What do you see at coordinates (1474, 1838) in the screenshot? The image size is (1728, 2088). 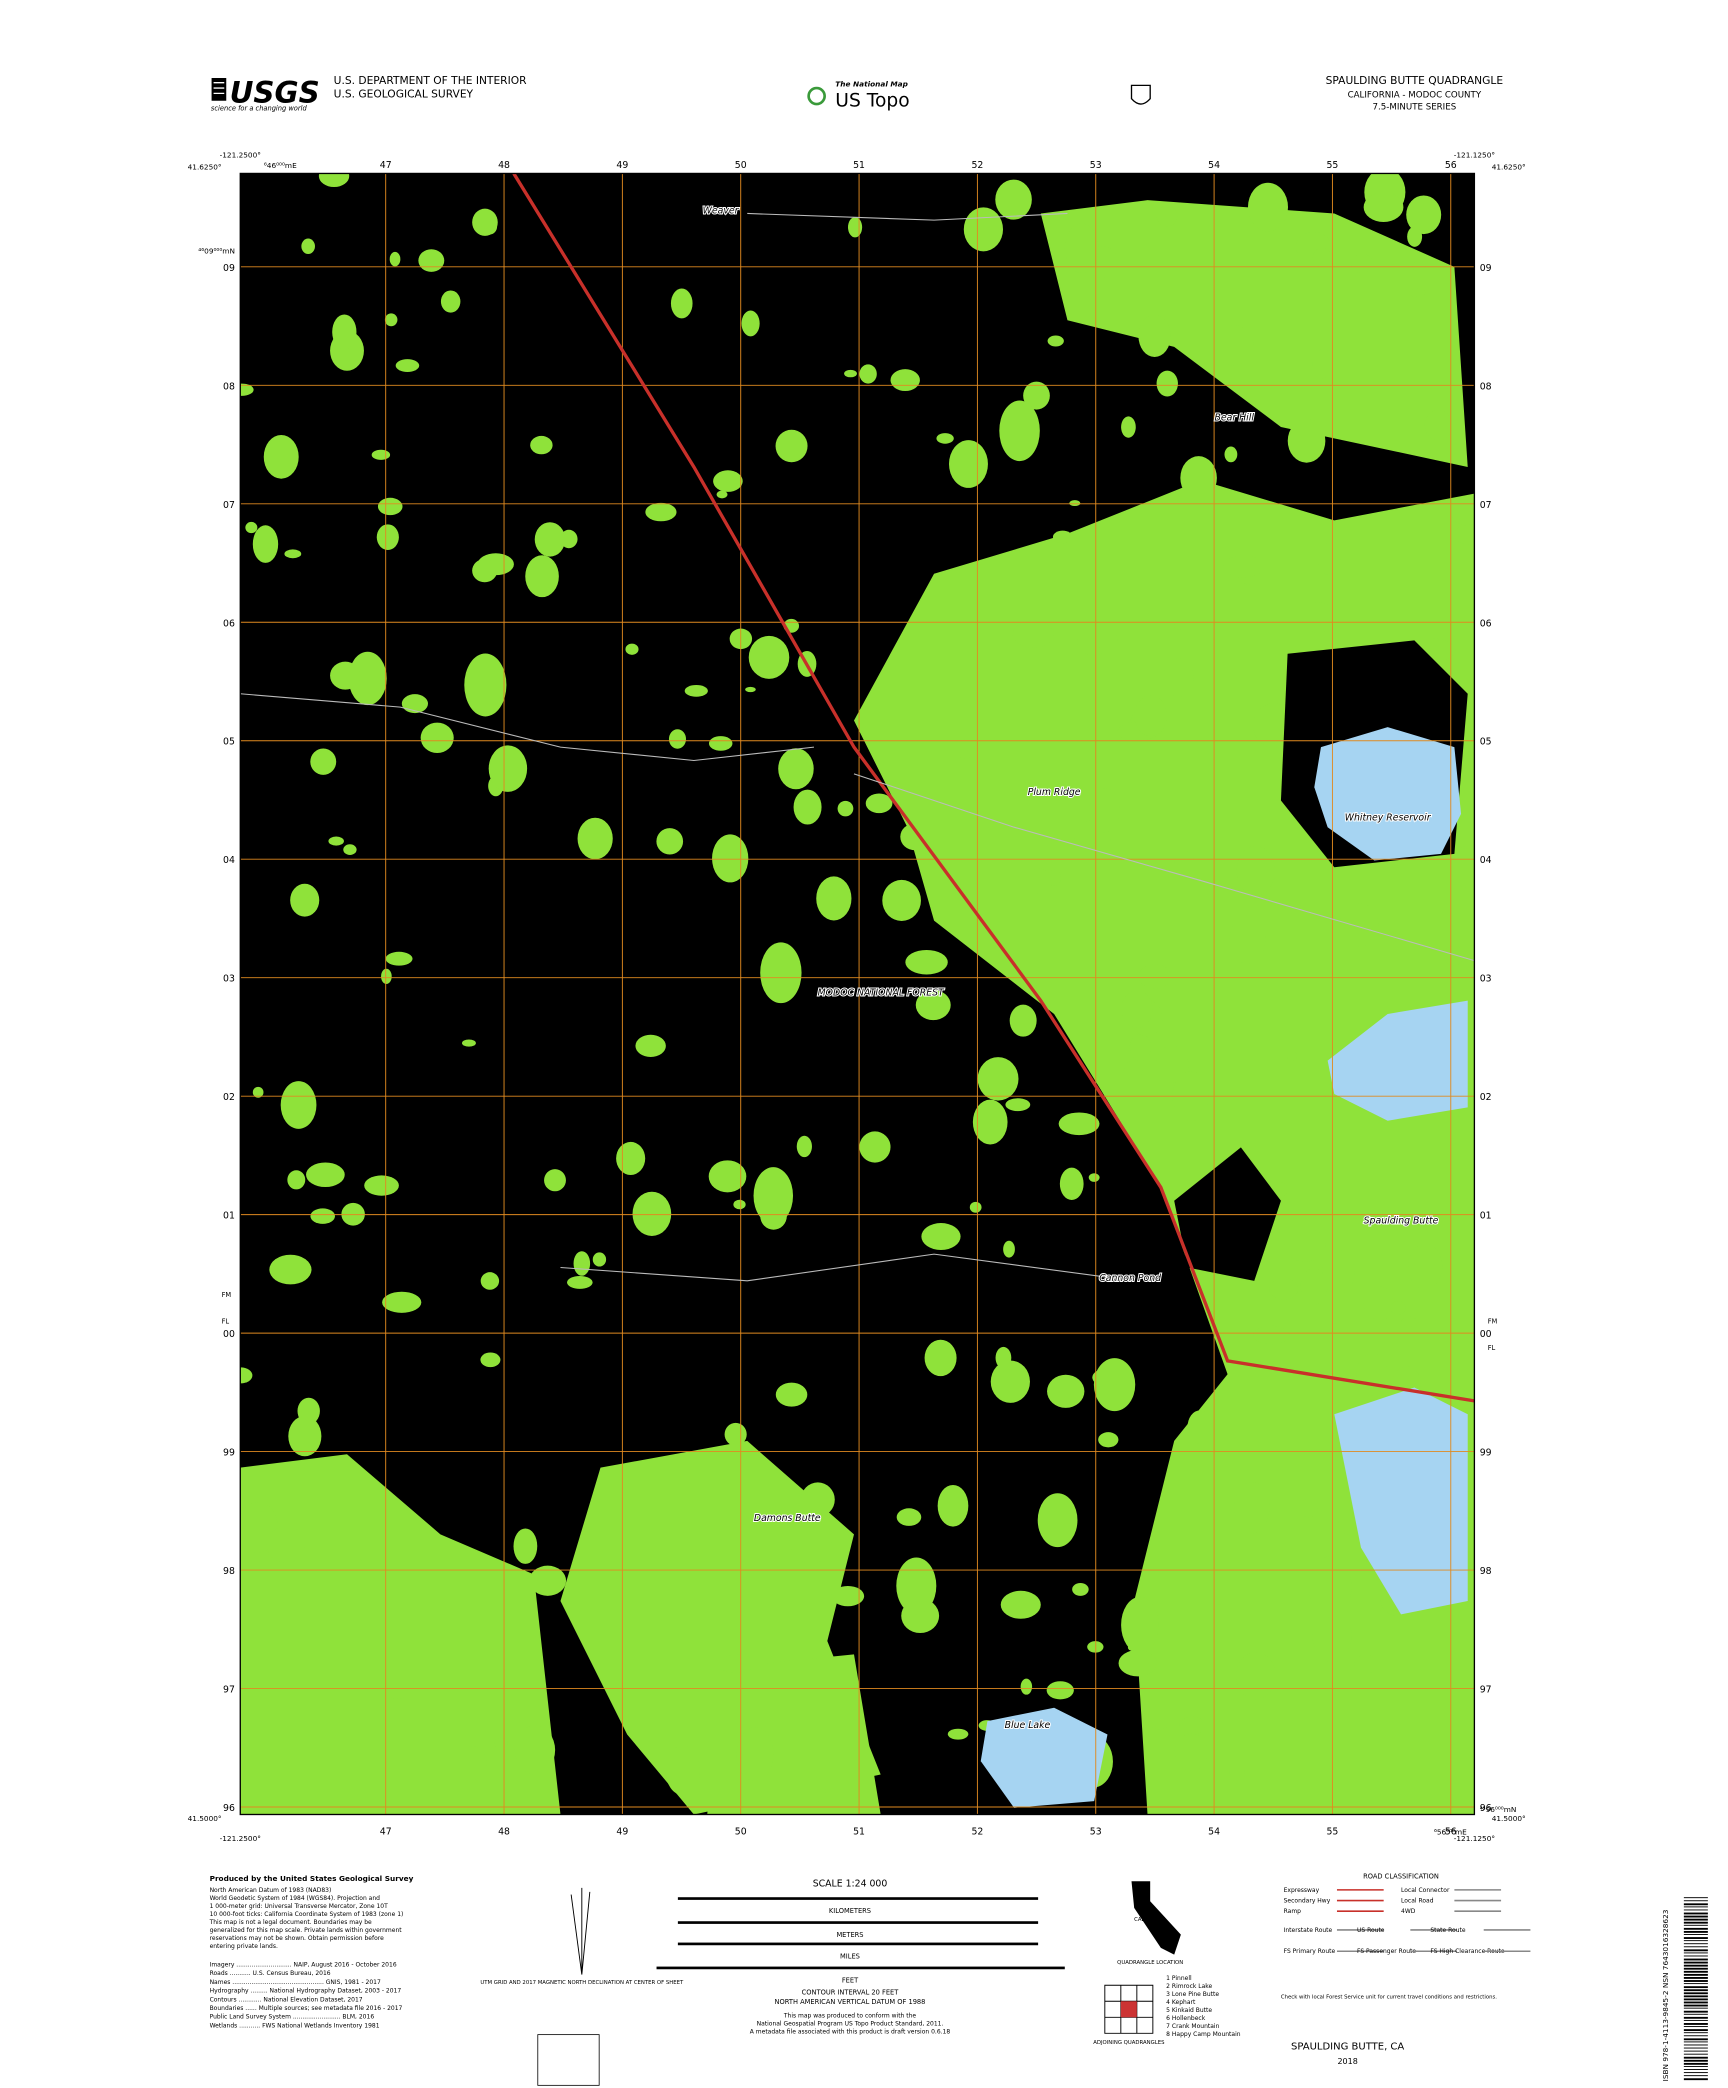 I see `corner-label: -121.1250°` at bounding box center [1474, 1838].